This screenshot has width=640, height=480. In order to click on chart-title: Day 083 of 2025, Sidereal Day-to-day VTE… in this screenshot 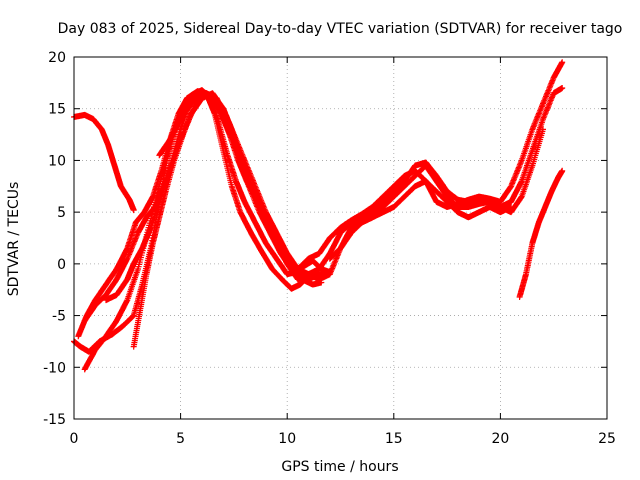, I will do `click(340, 29)`.